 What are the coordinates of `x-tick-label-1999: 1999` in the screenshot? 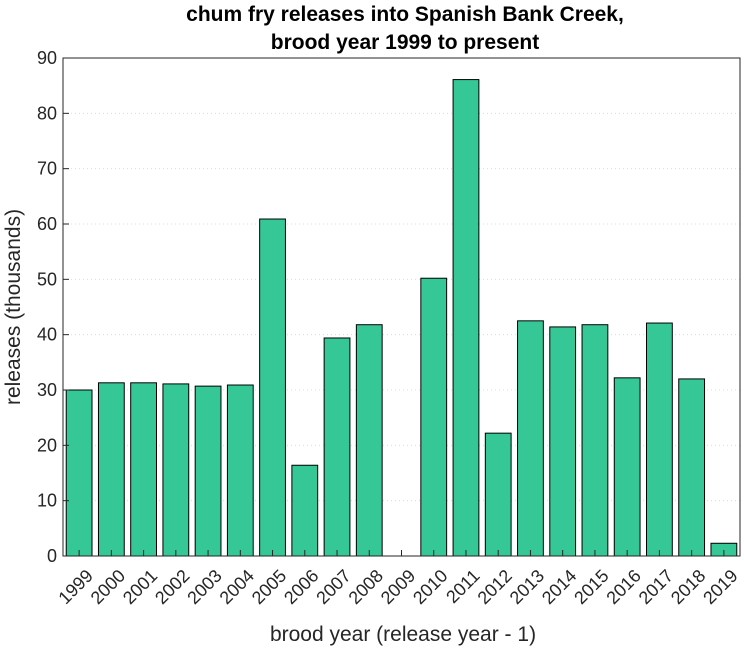 It's located at (75, 587).